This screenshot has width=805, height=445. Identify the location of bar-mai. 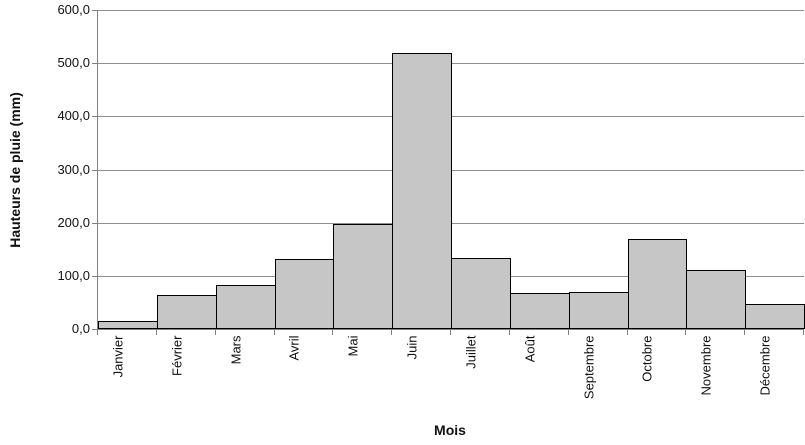
(363, 276).